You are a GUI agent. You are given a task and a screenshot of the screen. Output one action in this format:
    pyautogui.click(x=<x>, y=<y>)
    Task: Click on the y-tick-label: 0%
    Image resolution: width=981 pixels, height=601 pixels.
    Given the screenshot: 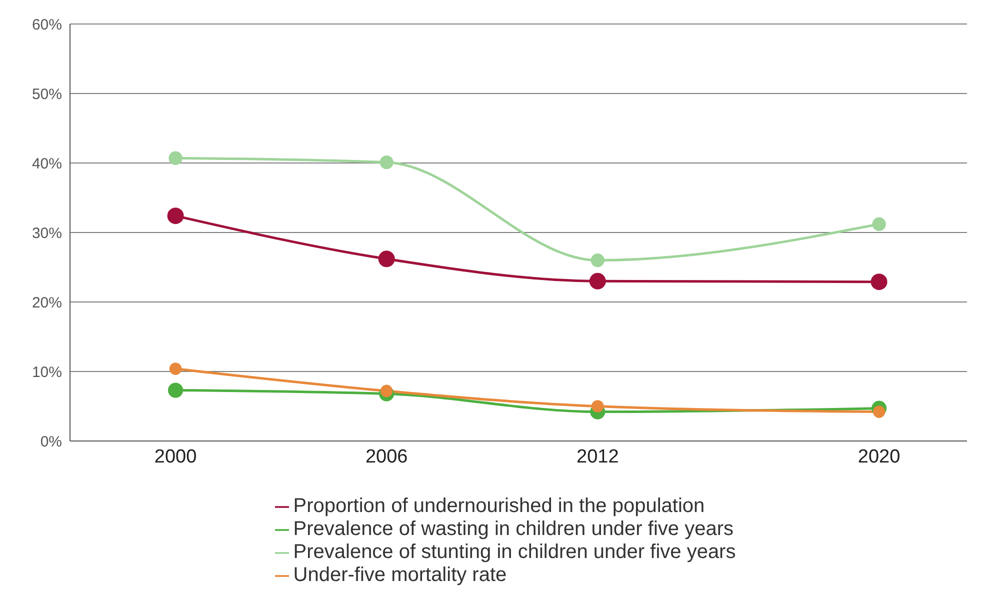 What is the action you would take?
    pyautogui.click(x=51, y=441)
    